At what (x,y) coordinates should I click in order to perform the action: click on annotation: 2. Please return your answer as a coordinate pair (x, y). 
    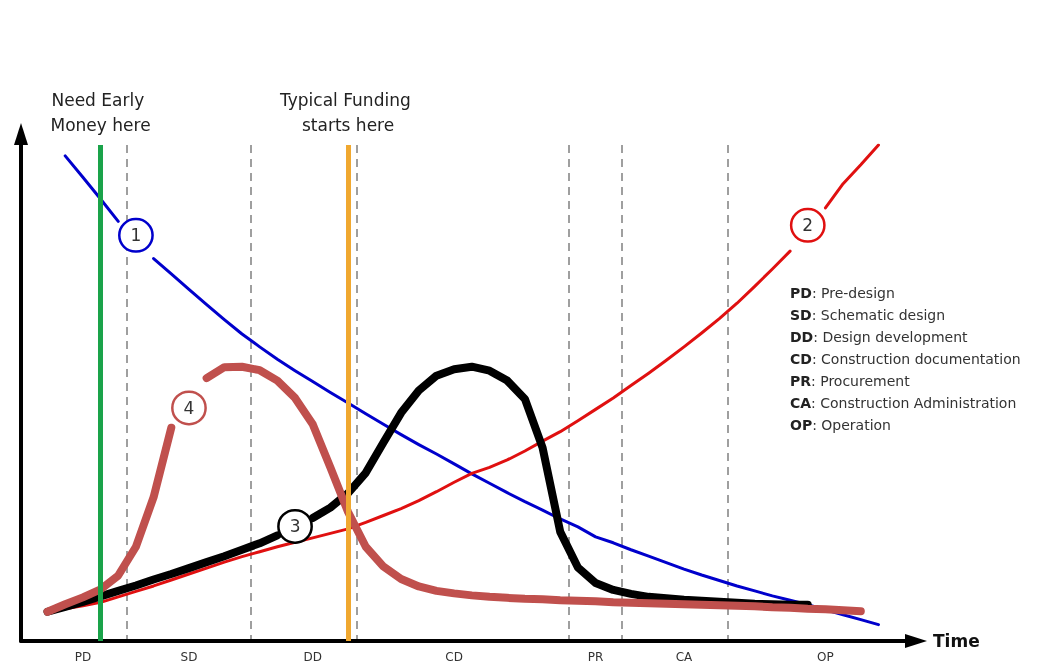
    Looking at the image, I should click on (808, 225).